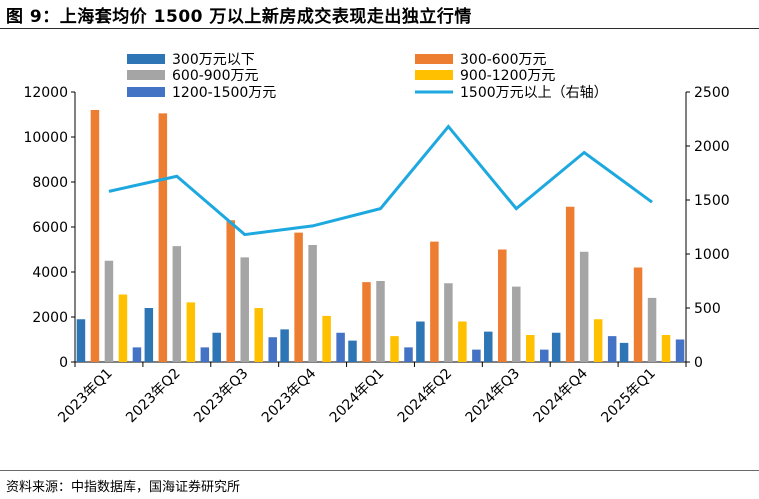 Image resolution: width=759 pixels, height=499 pixels. I want to click on legend-label: 600-900万元, so click(215, 76).